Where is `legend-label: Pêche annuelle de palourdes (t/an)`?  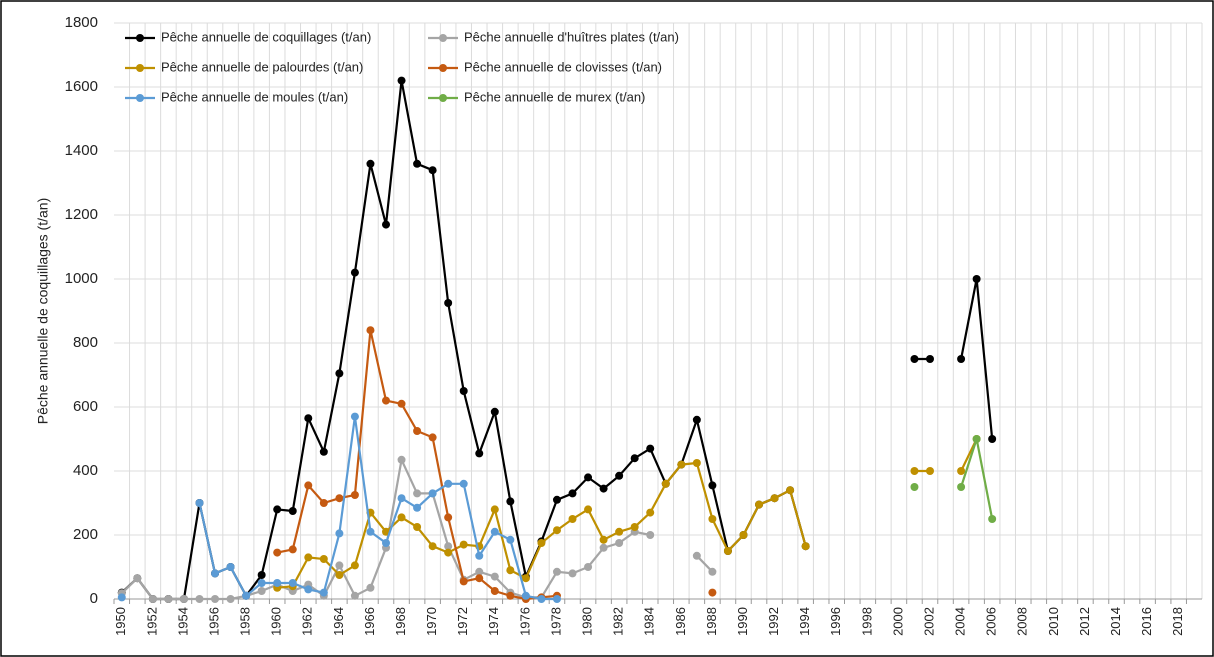 legend-label: Pêche annuelle de palourdes (t/an) is located at coordinates (262, 66).